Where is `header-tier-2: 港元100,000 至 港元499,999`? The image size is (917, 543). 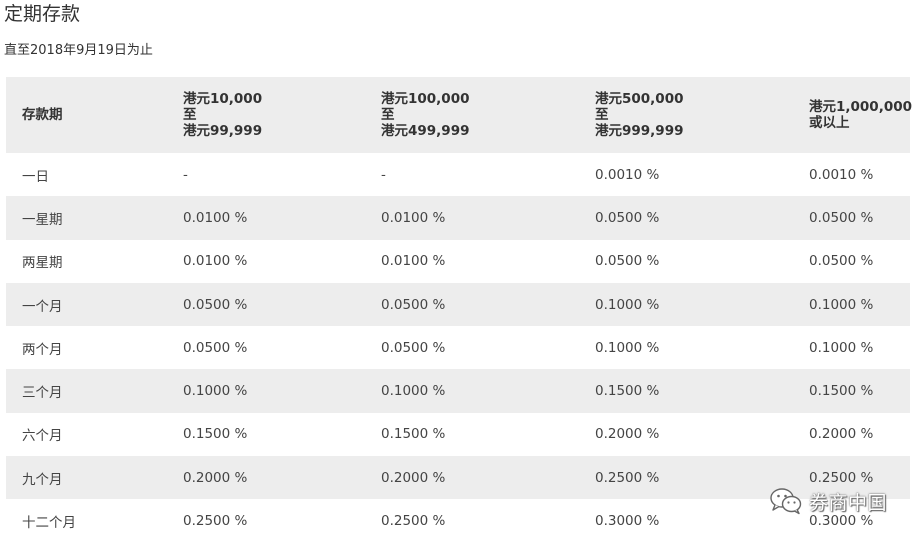 header-tier-2: 港元100,000 至 港元499,999 is located at coordinates (425, 115).